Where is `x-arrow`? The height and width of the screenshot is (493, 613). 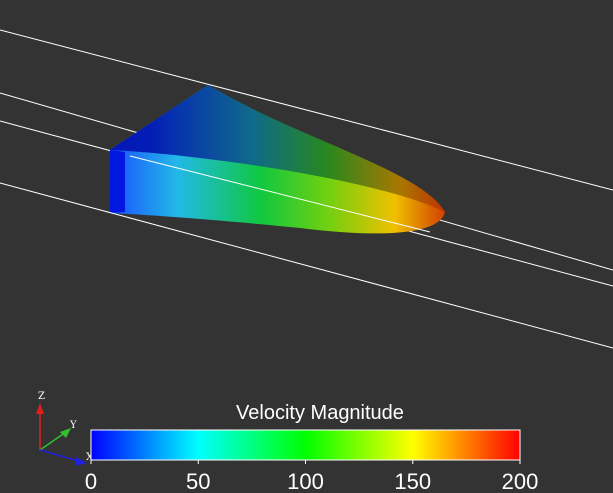 x-arrow is located at coordinates (81, 461).